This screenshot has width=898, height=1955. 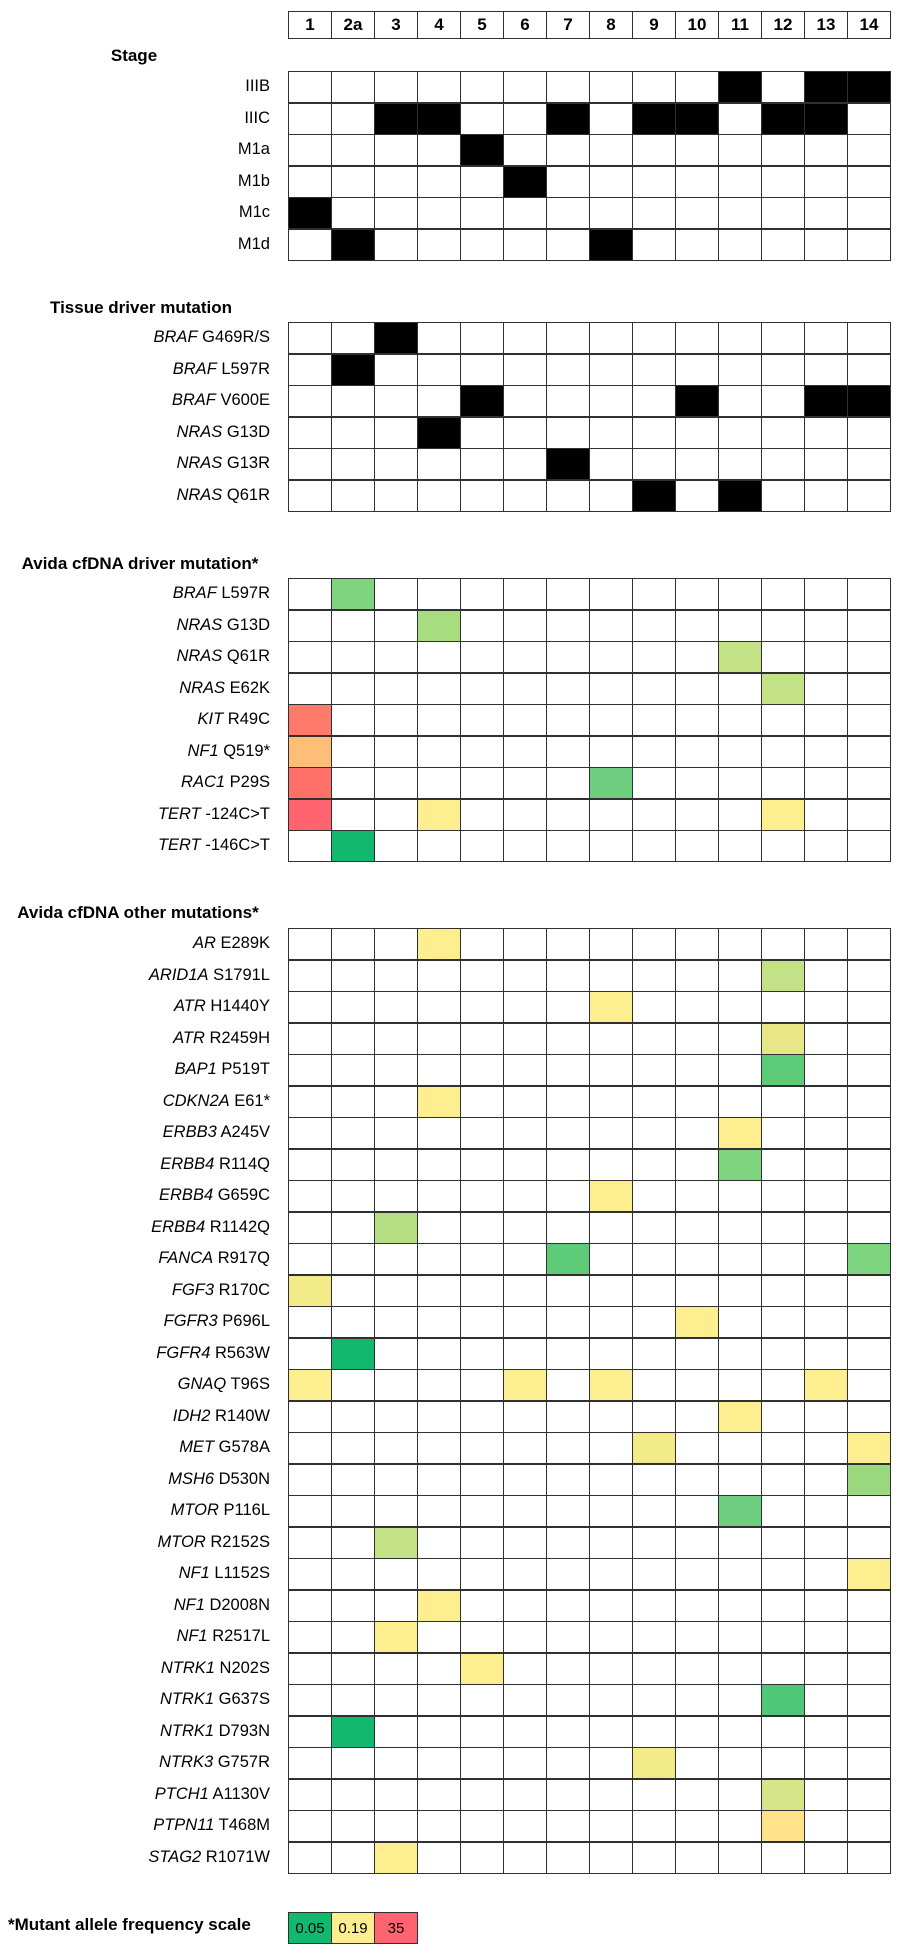 I want to click on row-label: ERBB4 R1142Q, so click(x=210, y=1226).